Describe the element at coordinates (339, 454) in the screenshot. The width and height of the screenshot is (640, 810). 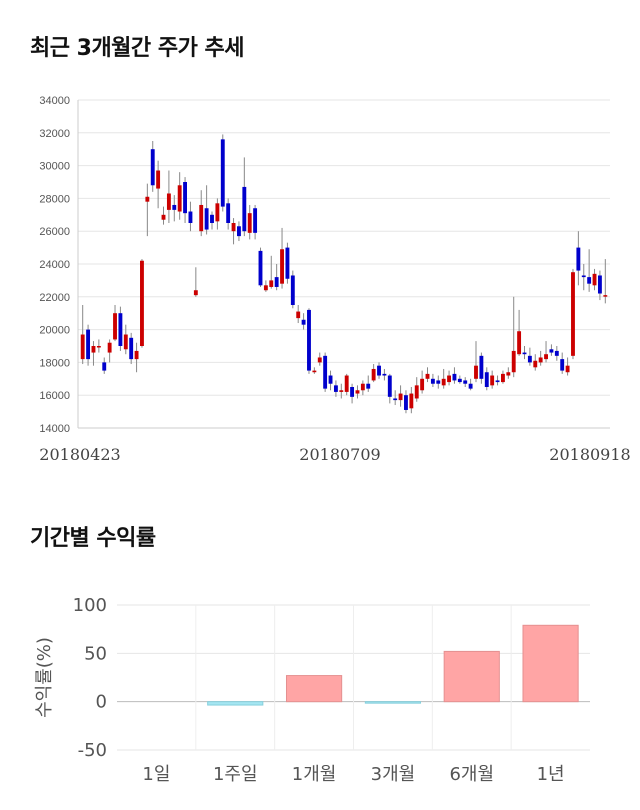
I see `x-tick-label: 20180709` at that location.